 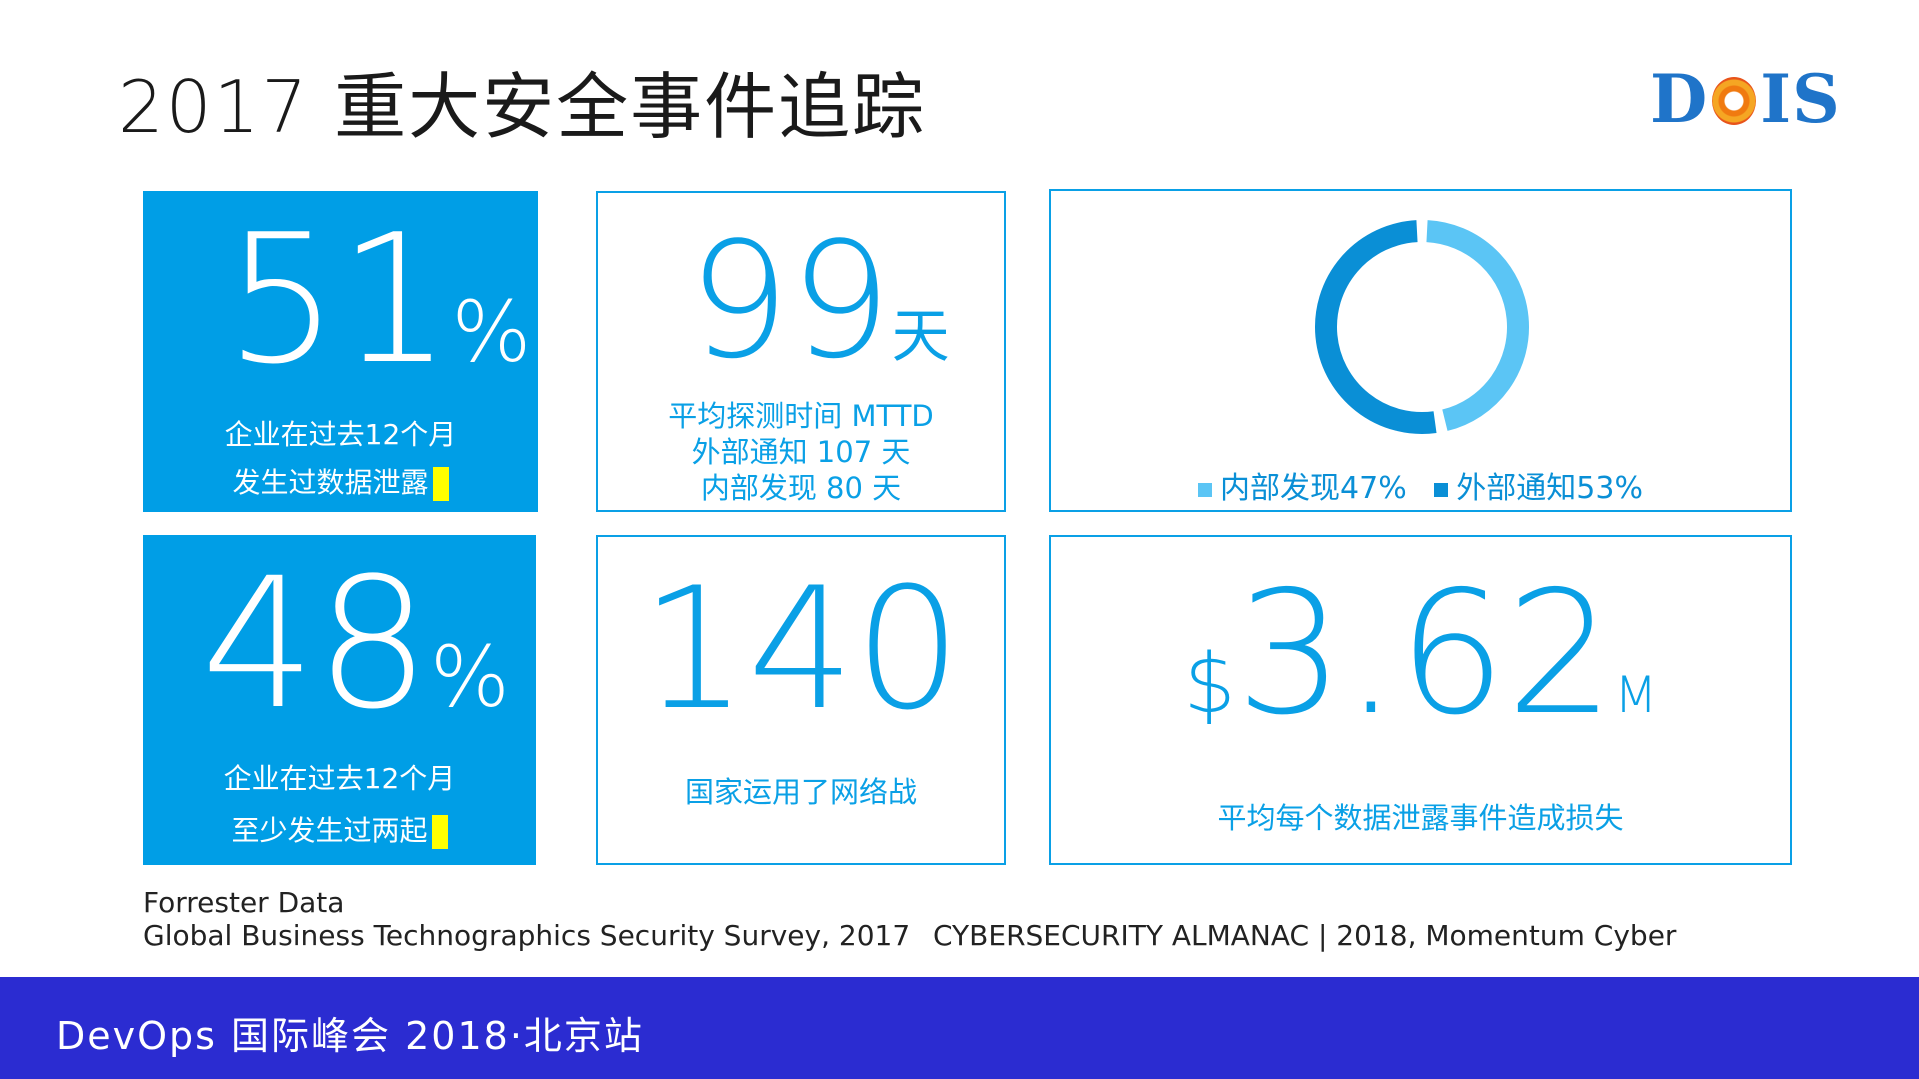 I want to click on donut-card: 内部发现47% 外部通知53%, so click(x=1420, y=350).